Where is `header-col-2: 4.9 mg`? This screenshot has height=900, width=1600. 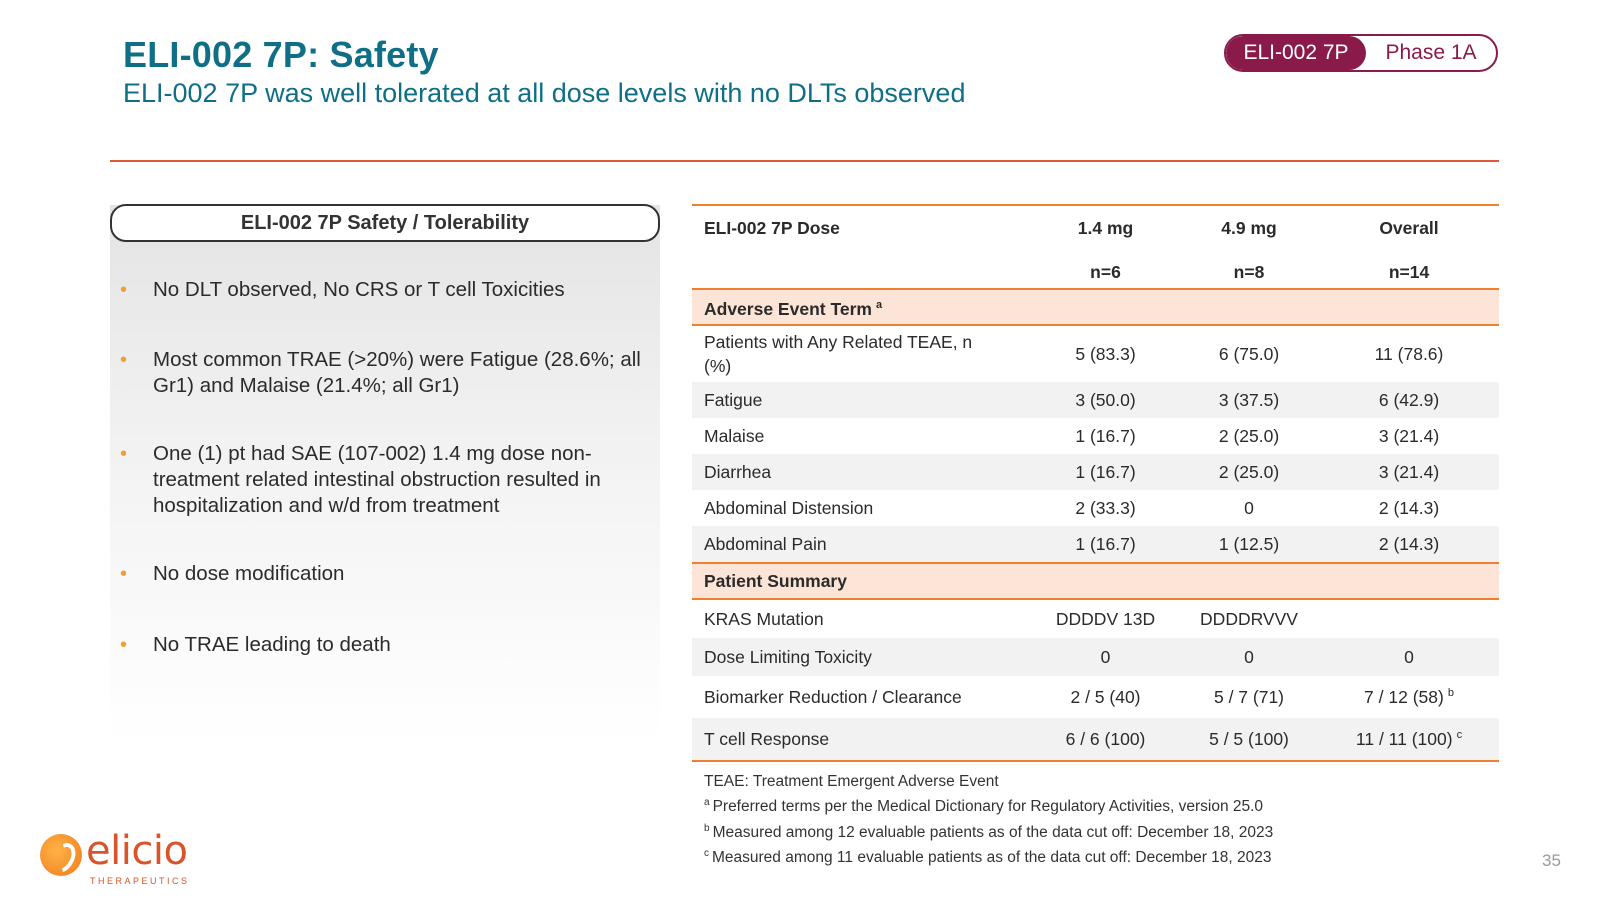 header-col-2: 4.9 mg is located at coordinates (1249, 227).